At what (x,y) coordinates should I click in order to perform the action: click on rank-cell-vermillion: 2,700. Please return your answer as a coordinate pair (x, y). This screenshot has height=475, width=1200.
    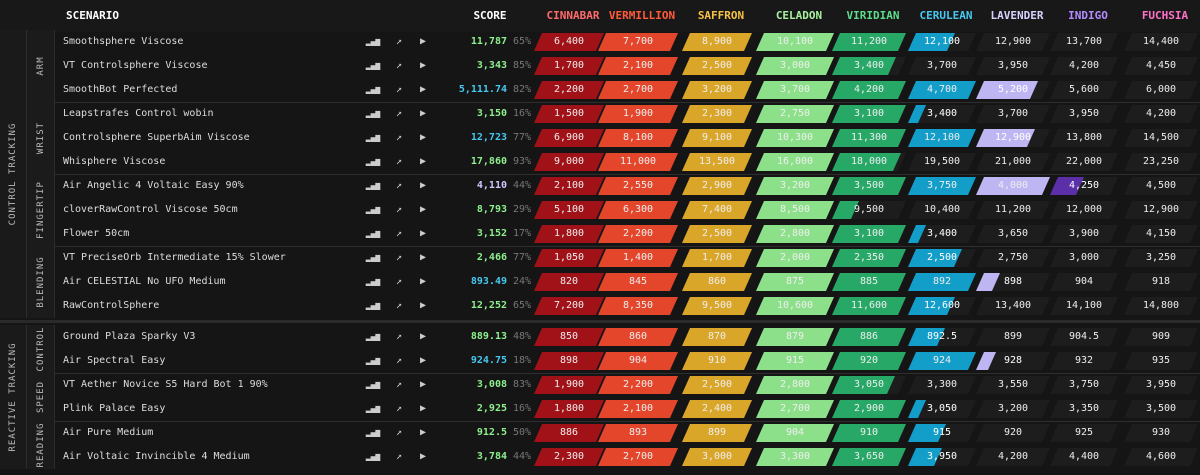
    Looking at the image, I should click on (638, 457).